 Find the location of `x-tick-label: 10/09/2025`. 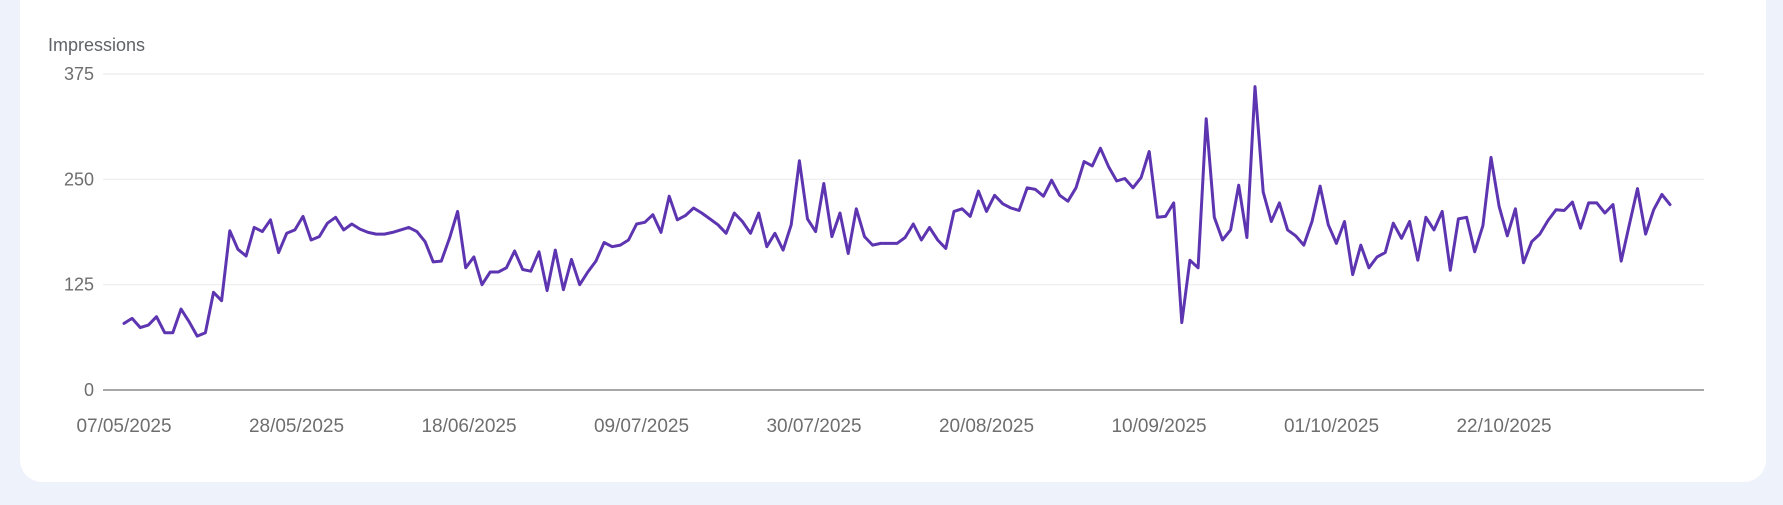

x-tick-label: 10/09/2025 is located at coordinates (1158, 426).